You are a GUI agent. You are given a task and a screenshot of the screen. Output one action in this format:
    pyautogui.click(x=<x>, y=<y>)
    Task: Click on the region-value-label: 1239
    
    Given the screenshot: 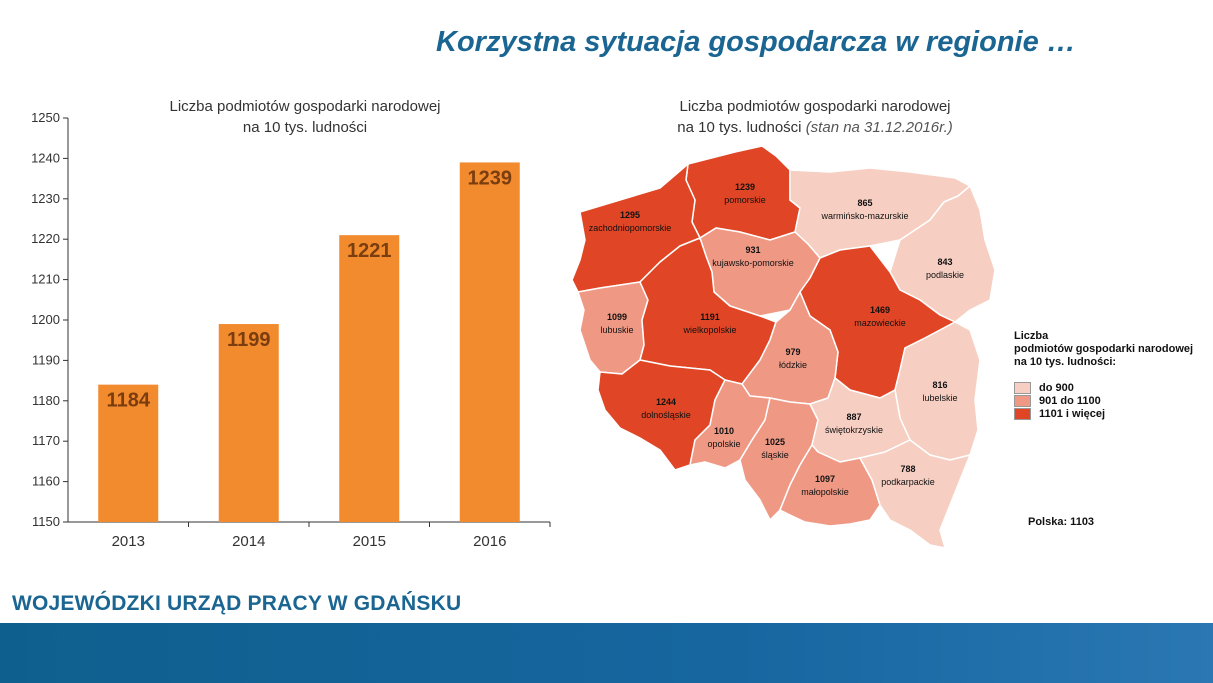 What is the action you would take?
    pyautogui.click(x=745, y=187)
    